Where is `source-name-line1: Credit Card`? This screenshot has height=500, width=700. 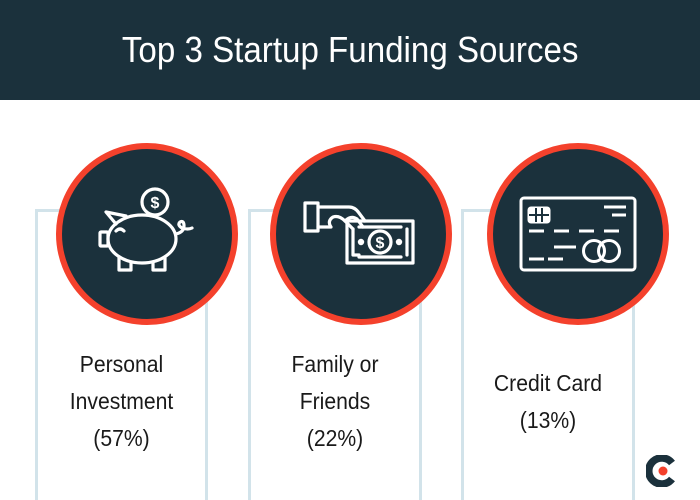
source-name-line1: Credit Card is located at coordinates (548, 383).